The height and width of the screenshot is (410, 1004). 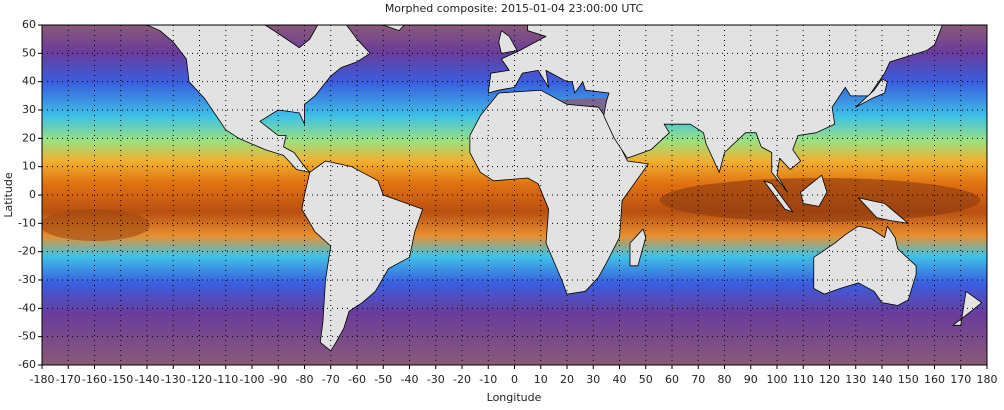 What do you see at coordinates (29, 109) in the screenshot?
I see `y-tick-label: 30` at bounding box center [29, 109].